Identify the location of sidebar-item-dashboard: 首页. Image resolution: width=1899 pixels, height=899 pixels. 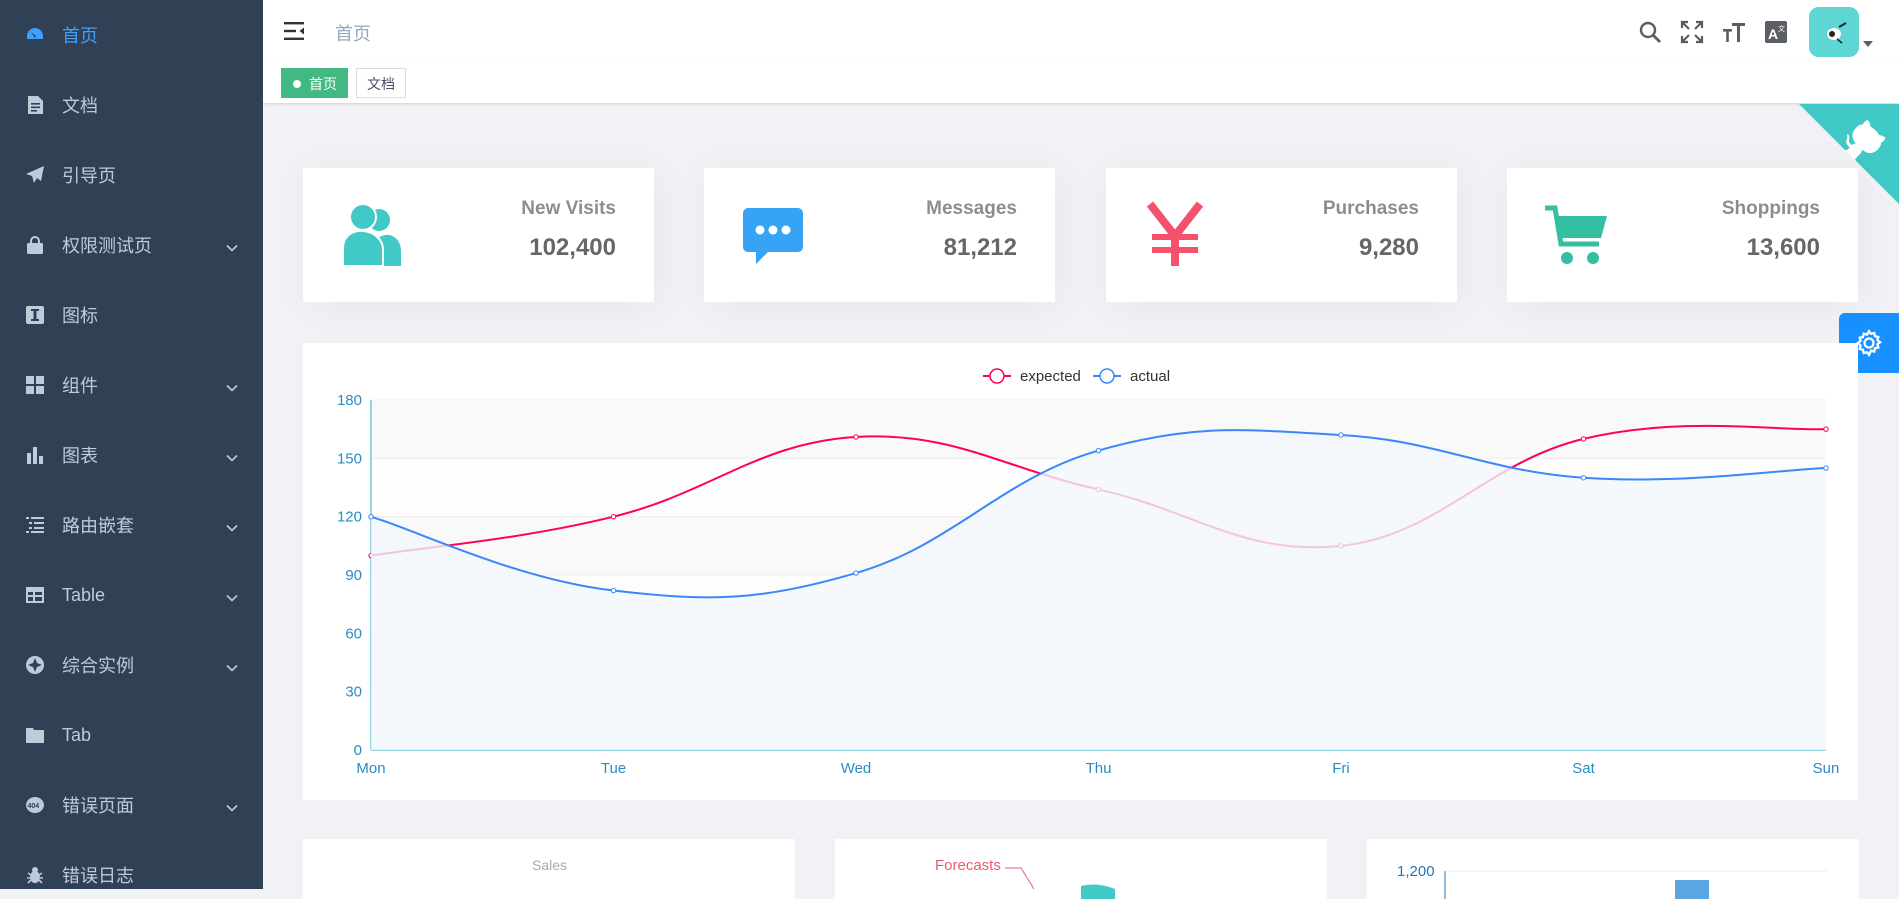
(131, 35).